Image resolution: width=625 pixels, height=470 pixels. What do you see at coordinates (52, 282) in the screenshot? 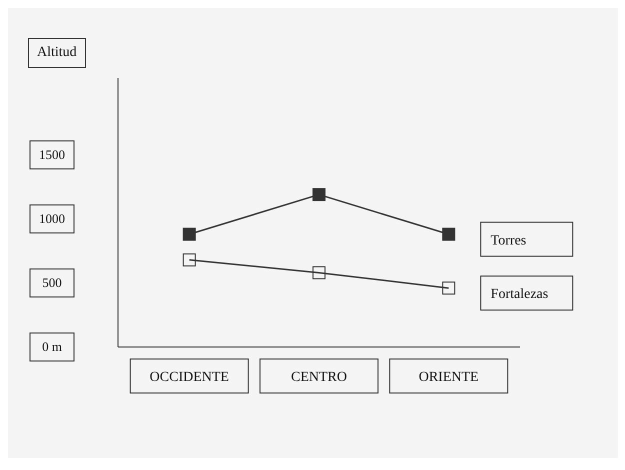
I see `y-tick-label: 500` at bounding box center [52, 282].